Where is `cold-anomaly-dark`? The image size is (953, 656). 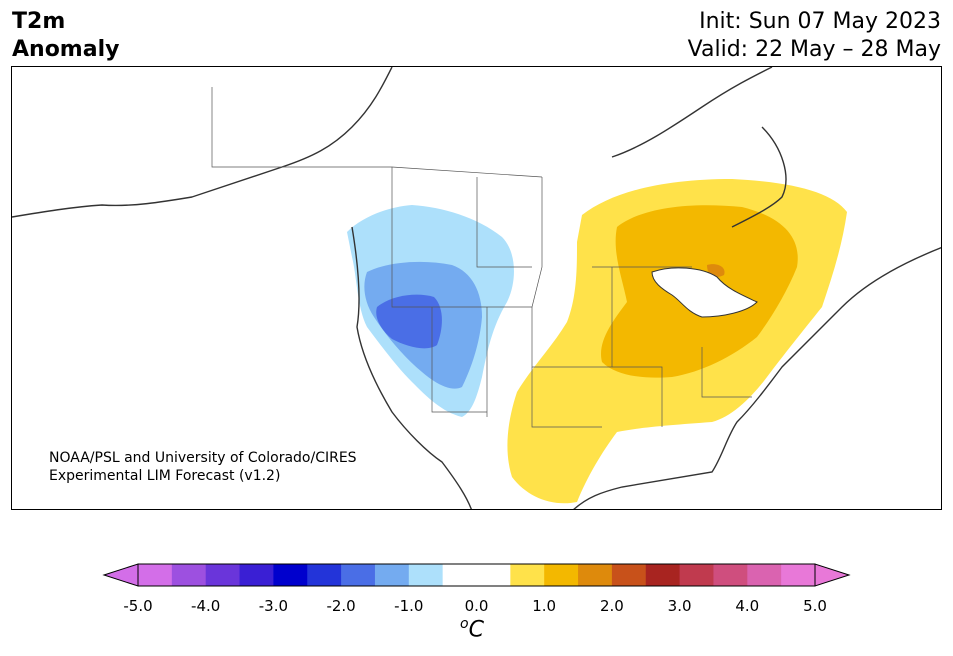
cold-anomaly-dark is located at coordinates (409, 321).